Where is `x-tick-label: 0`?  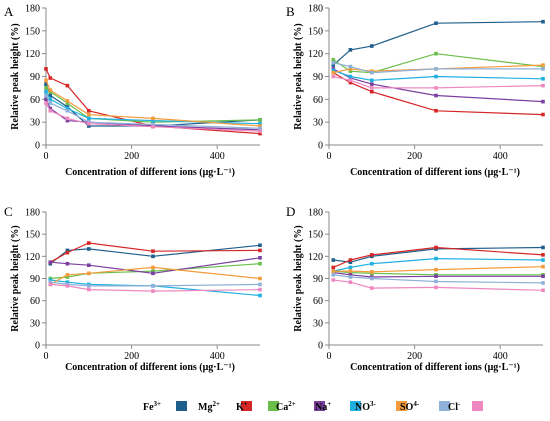
x-tick-label: 0 is located at coordinates (329, 156).